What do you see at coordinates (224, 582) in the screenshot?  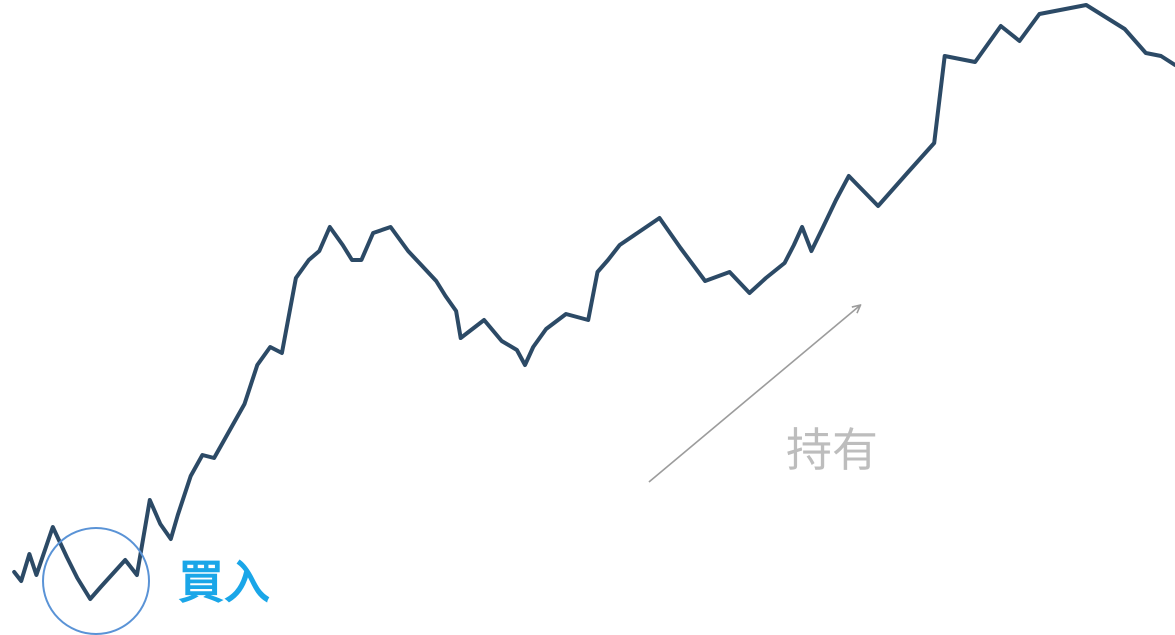 I see `buy-label: 買入` at bounding box center [224, 582].